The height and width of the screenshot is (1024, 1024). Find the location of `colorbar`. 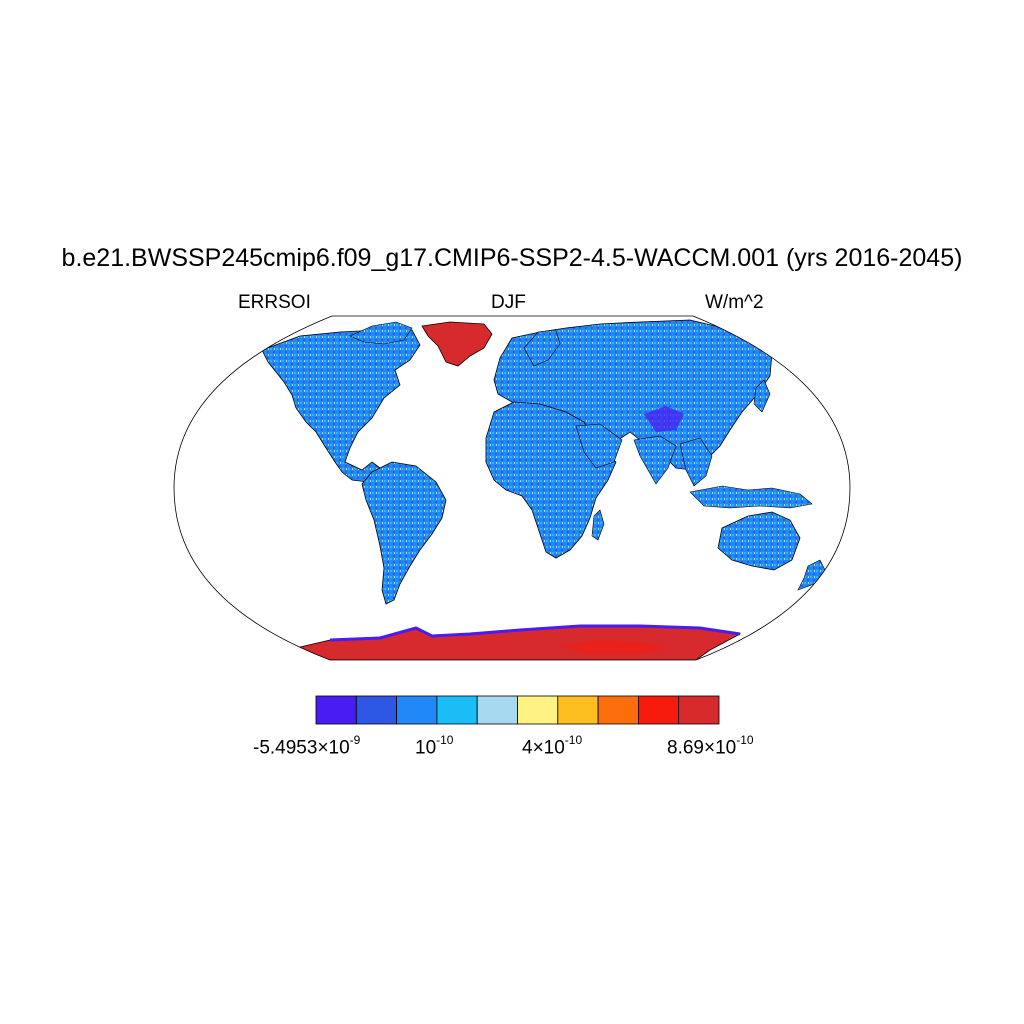

colorbar is located at coordinates (517, 710).